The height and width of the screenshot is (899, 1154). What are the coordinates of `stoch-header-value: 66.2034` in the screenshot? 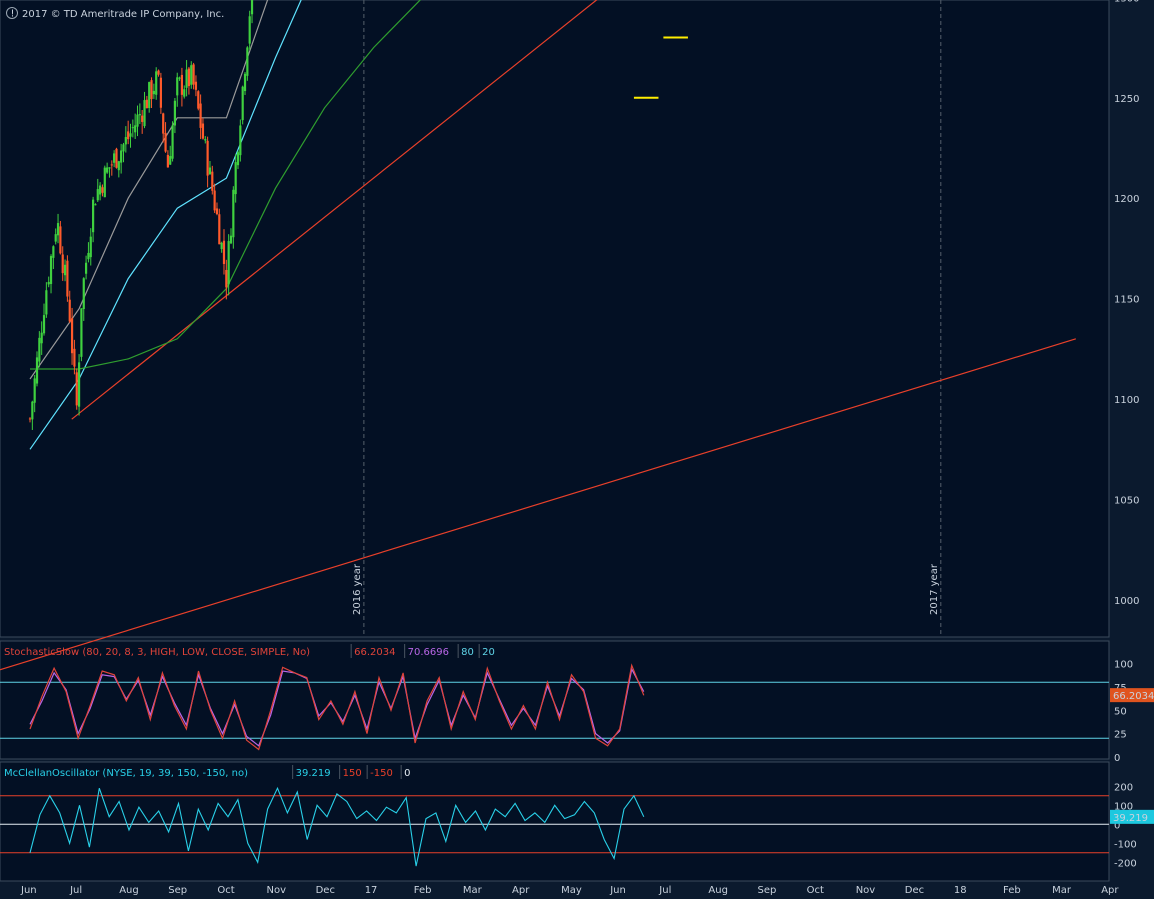 It's located at (374, 652).